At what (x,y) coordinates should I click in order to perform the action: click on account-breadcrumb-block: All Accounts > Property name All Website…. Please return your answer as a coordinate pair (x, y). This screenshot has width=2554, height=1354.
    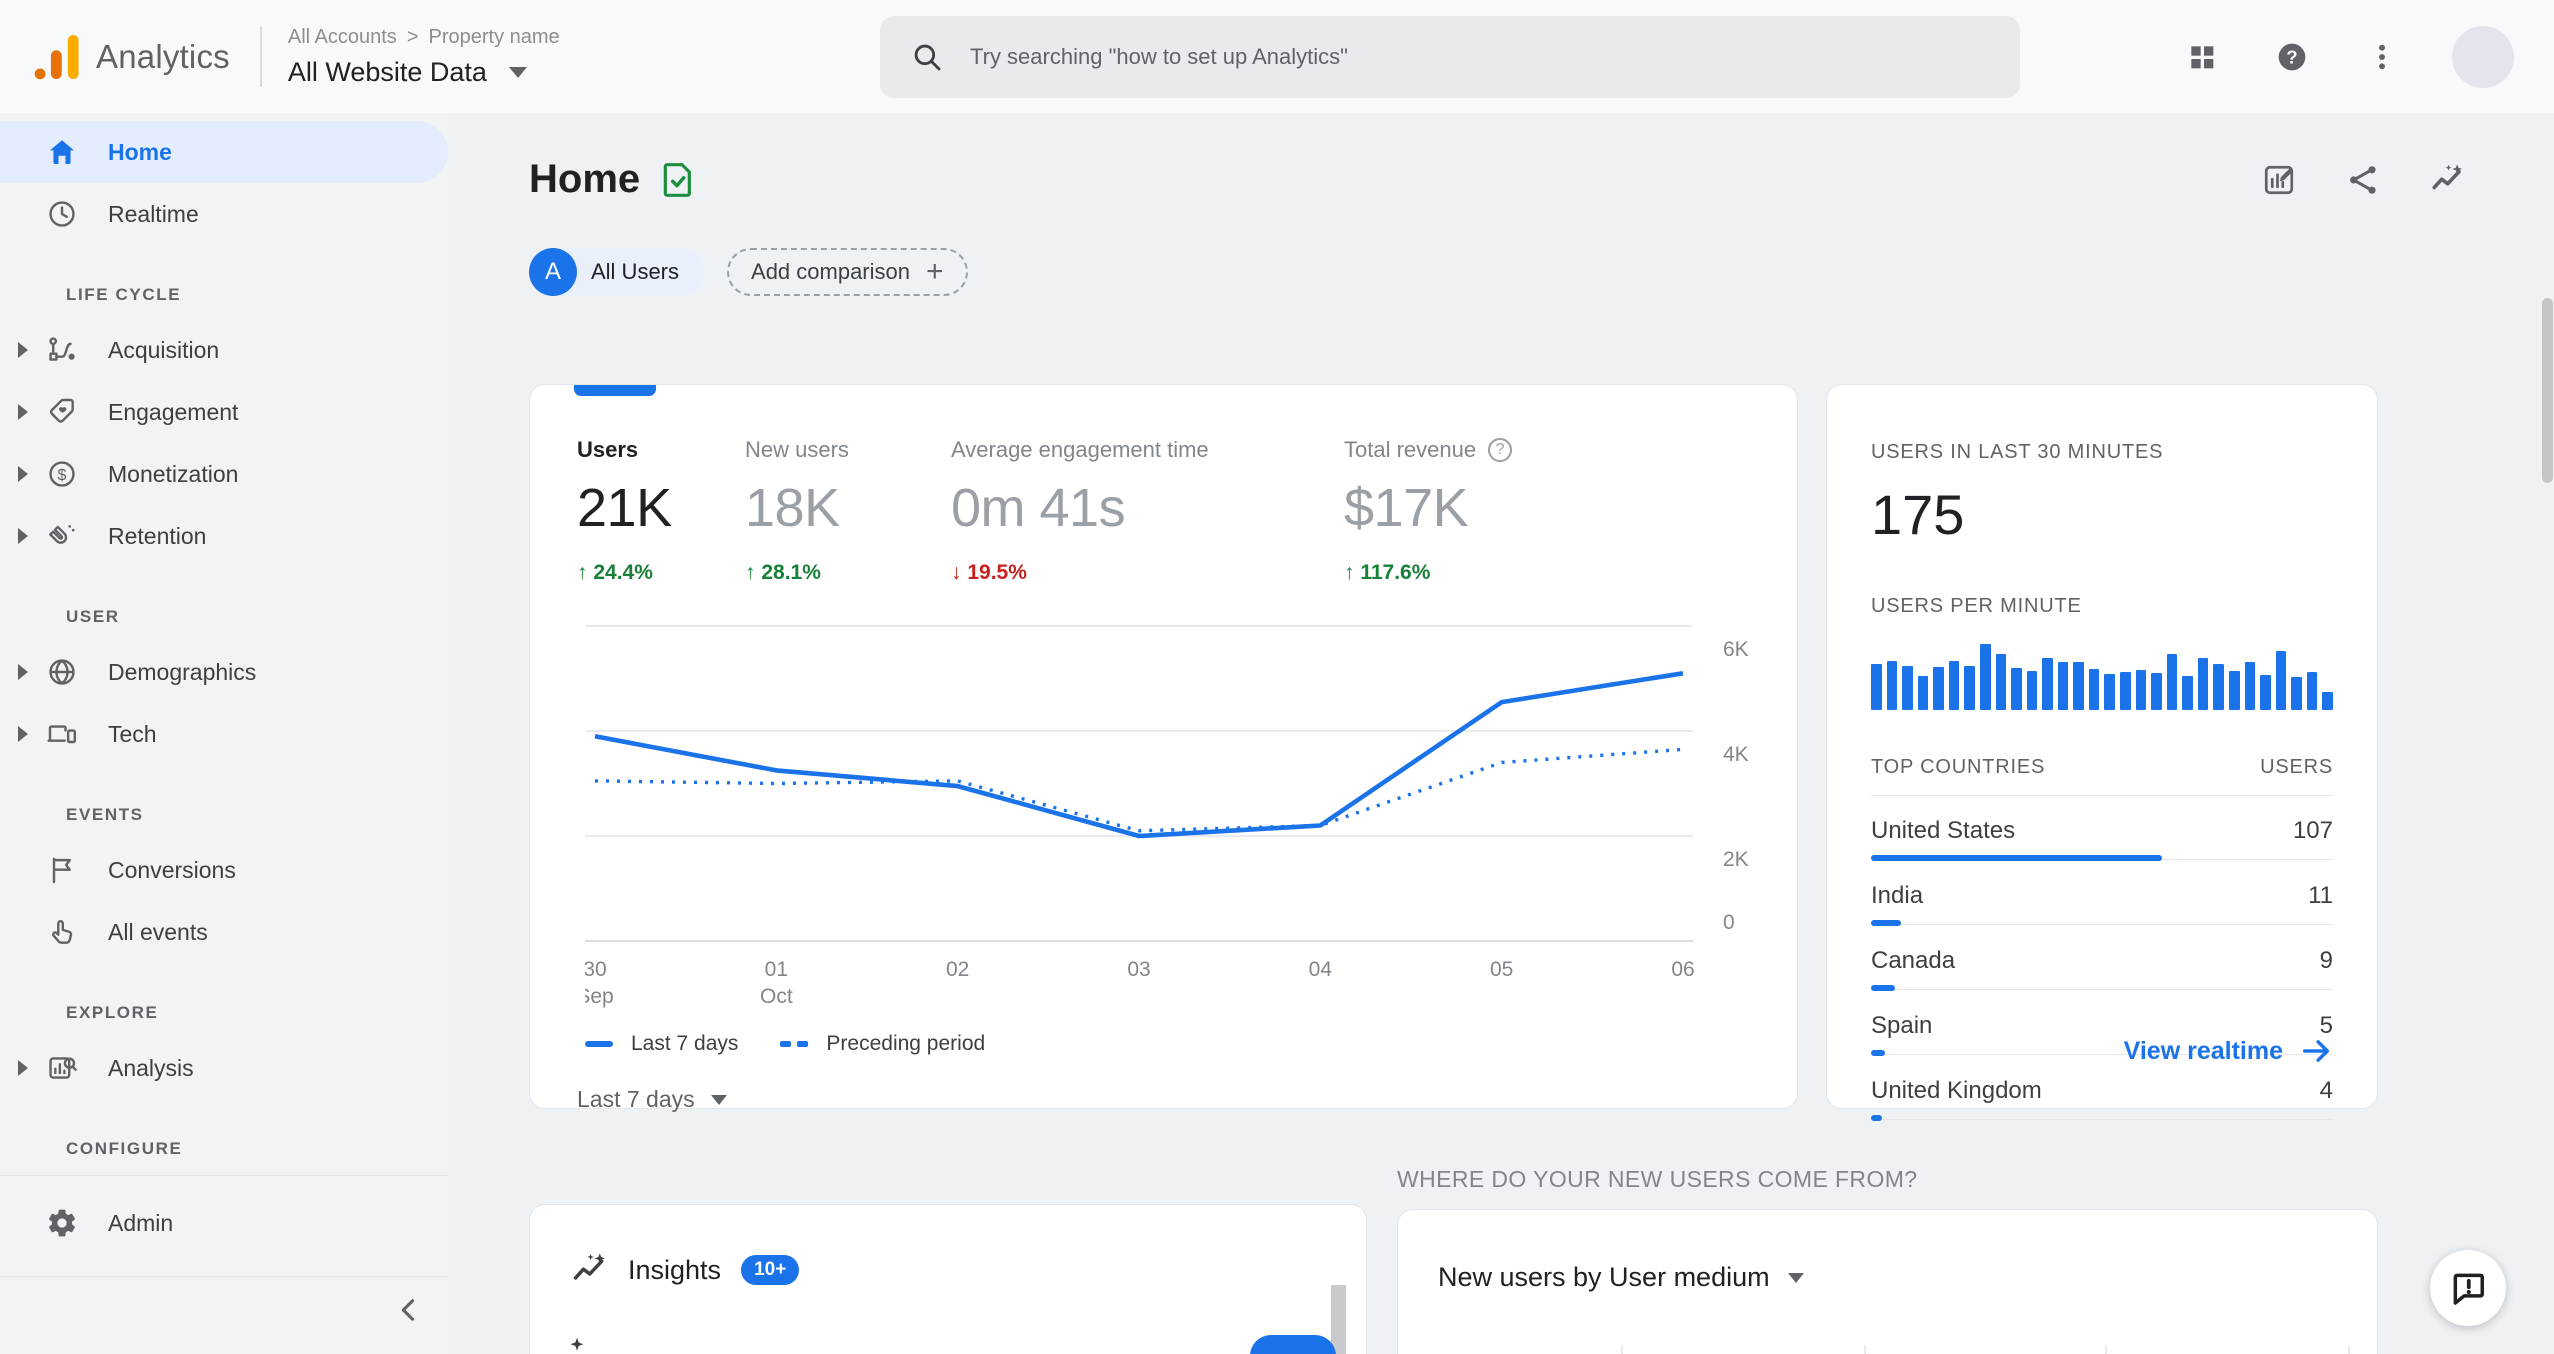
    Looking at the image, I should click on (424, 57).